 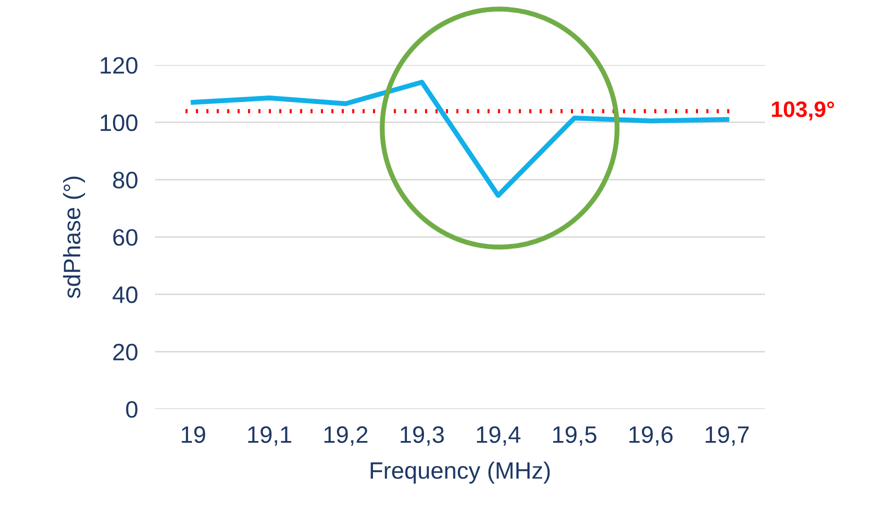 I want to click on y-tick-label: 0, so click(x=132, y=409).